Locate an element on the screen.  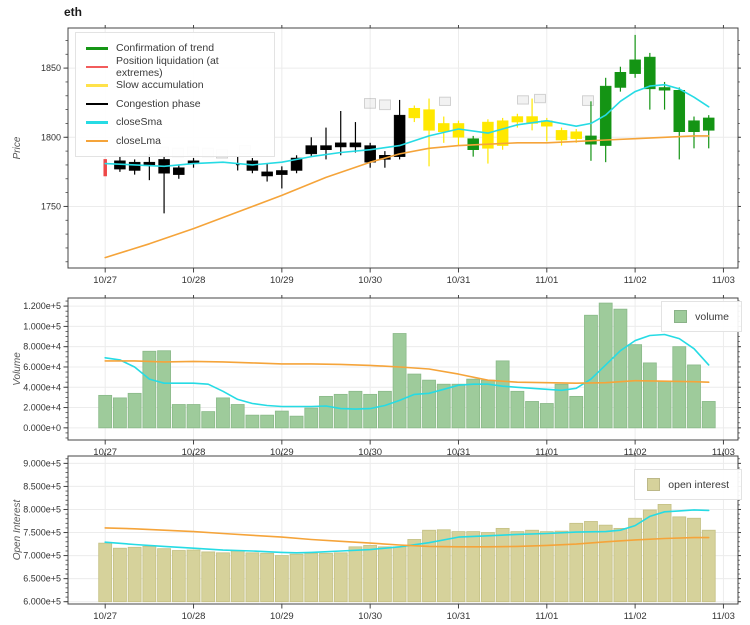
y-axis-label: Volume is located at coordinates (17, 369).